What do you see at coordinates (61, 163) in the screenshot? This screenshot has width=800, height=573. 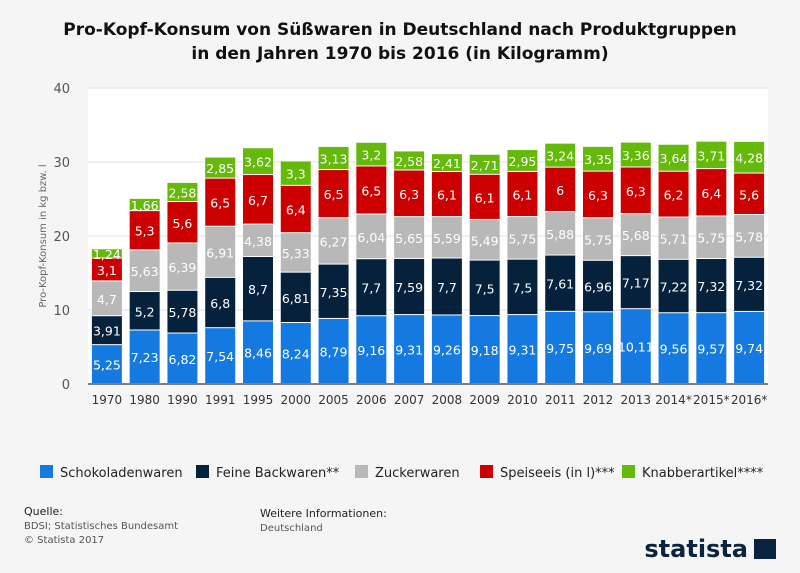 I see `y-tick-label: 30` at bounding box center [61, 163].